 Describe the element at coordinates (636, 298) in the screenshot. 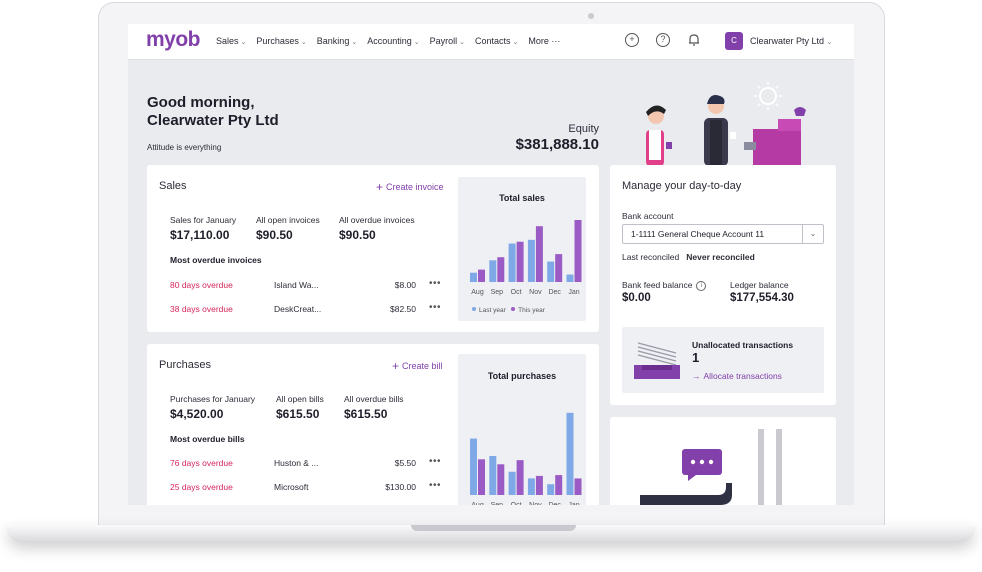

I see `bank-feed-balance: $0.00` at that location.